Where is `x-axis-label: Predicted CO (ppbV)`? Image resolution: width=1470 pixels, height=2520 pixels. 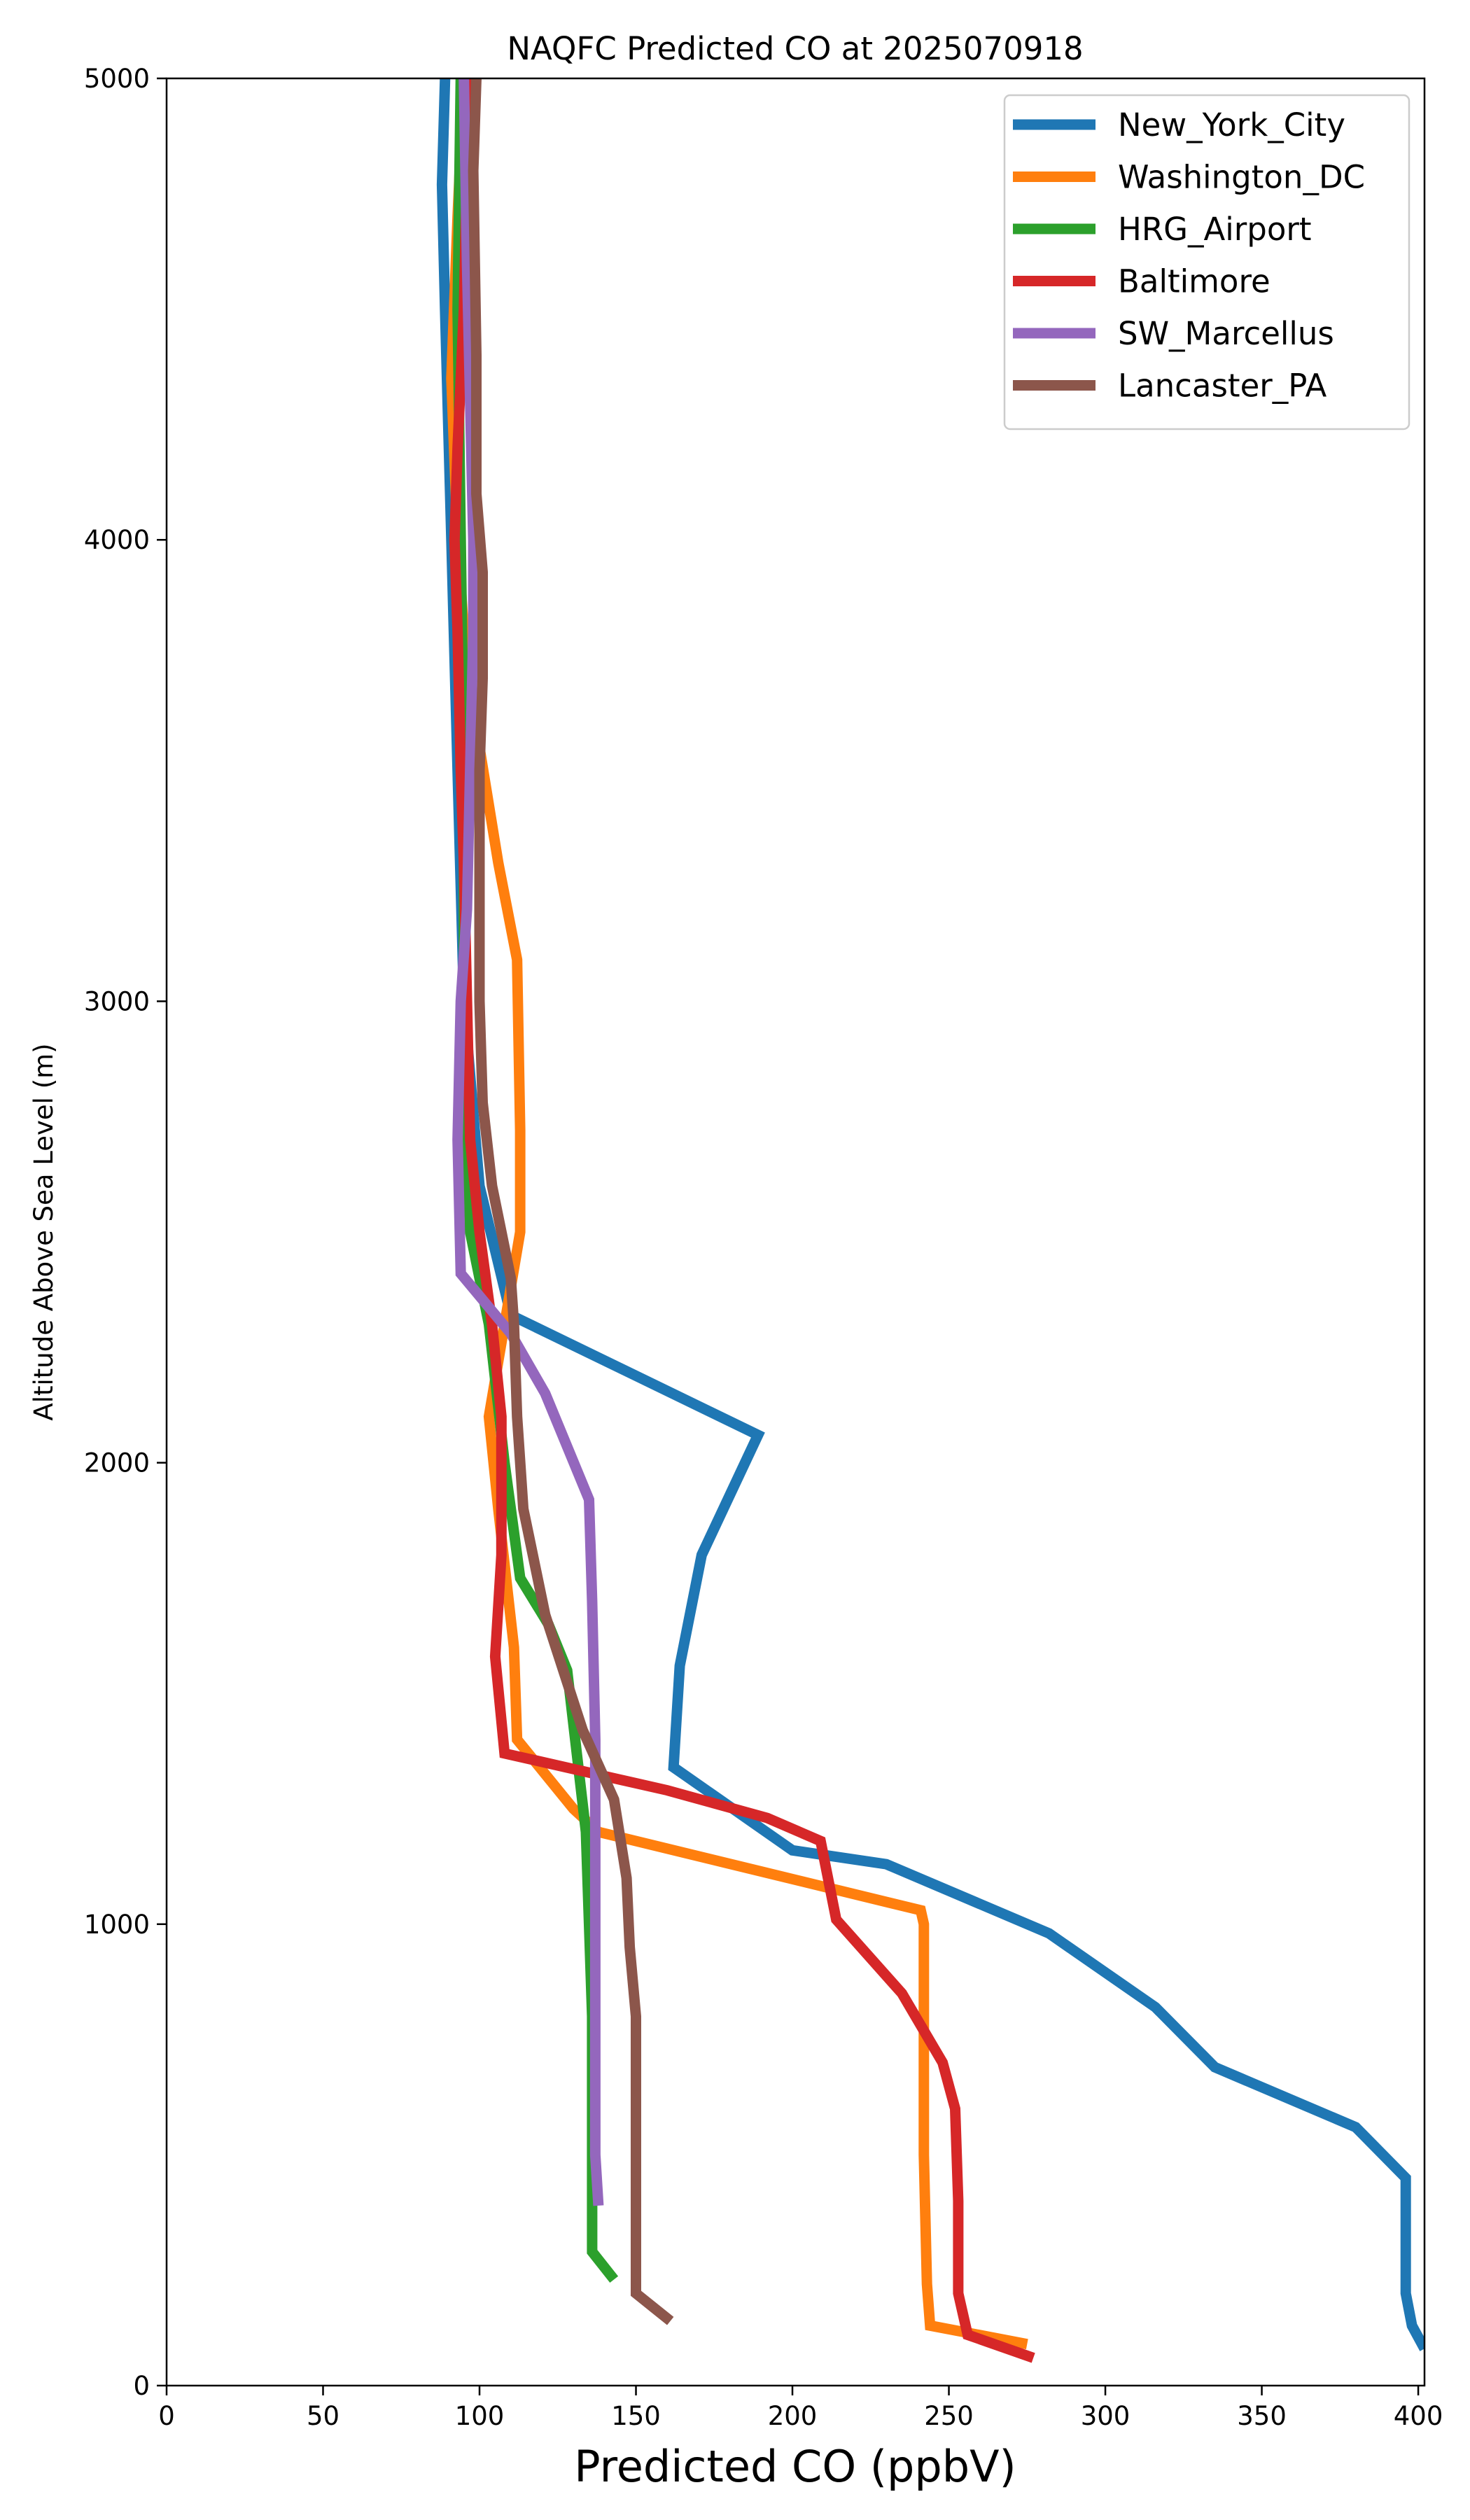 x-axis-label: Predicted CO (ppbV) is located at coordinates (795, 2466).